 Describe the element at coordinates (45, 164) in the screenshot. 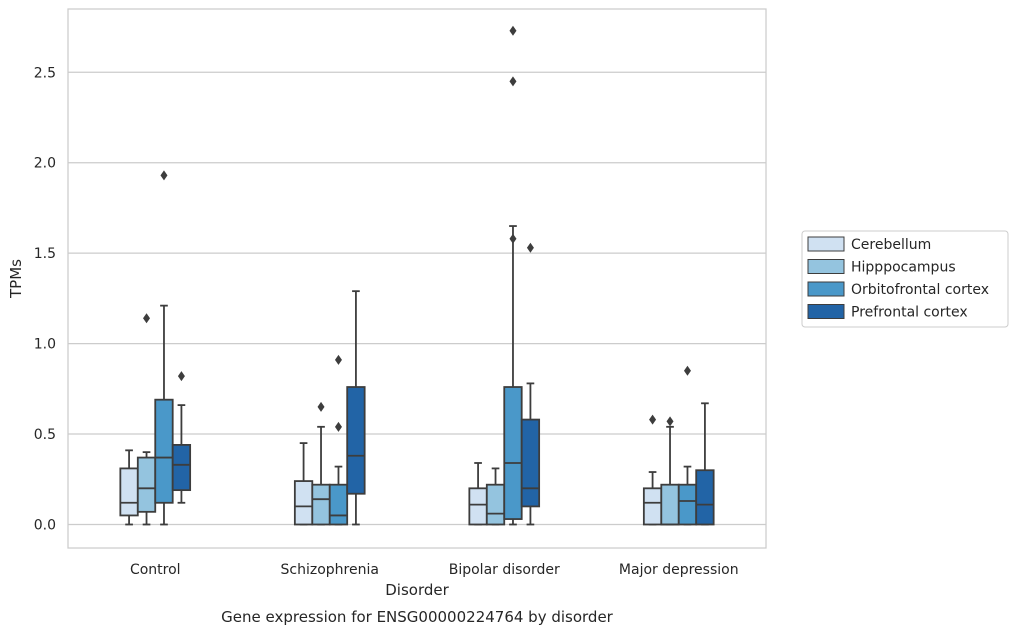

I see `y-tick-label: 2.0` at that location.